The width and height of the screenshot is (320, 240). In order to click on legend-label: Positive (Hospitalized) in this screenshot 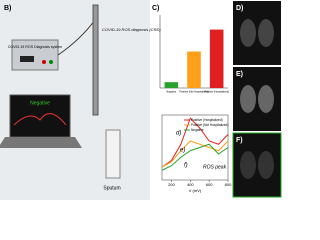, I will do `click(207, 120)`.